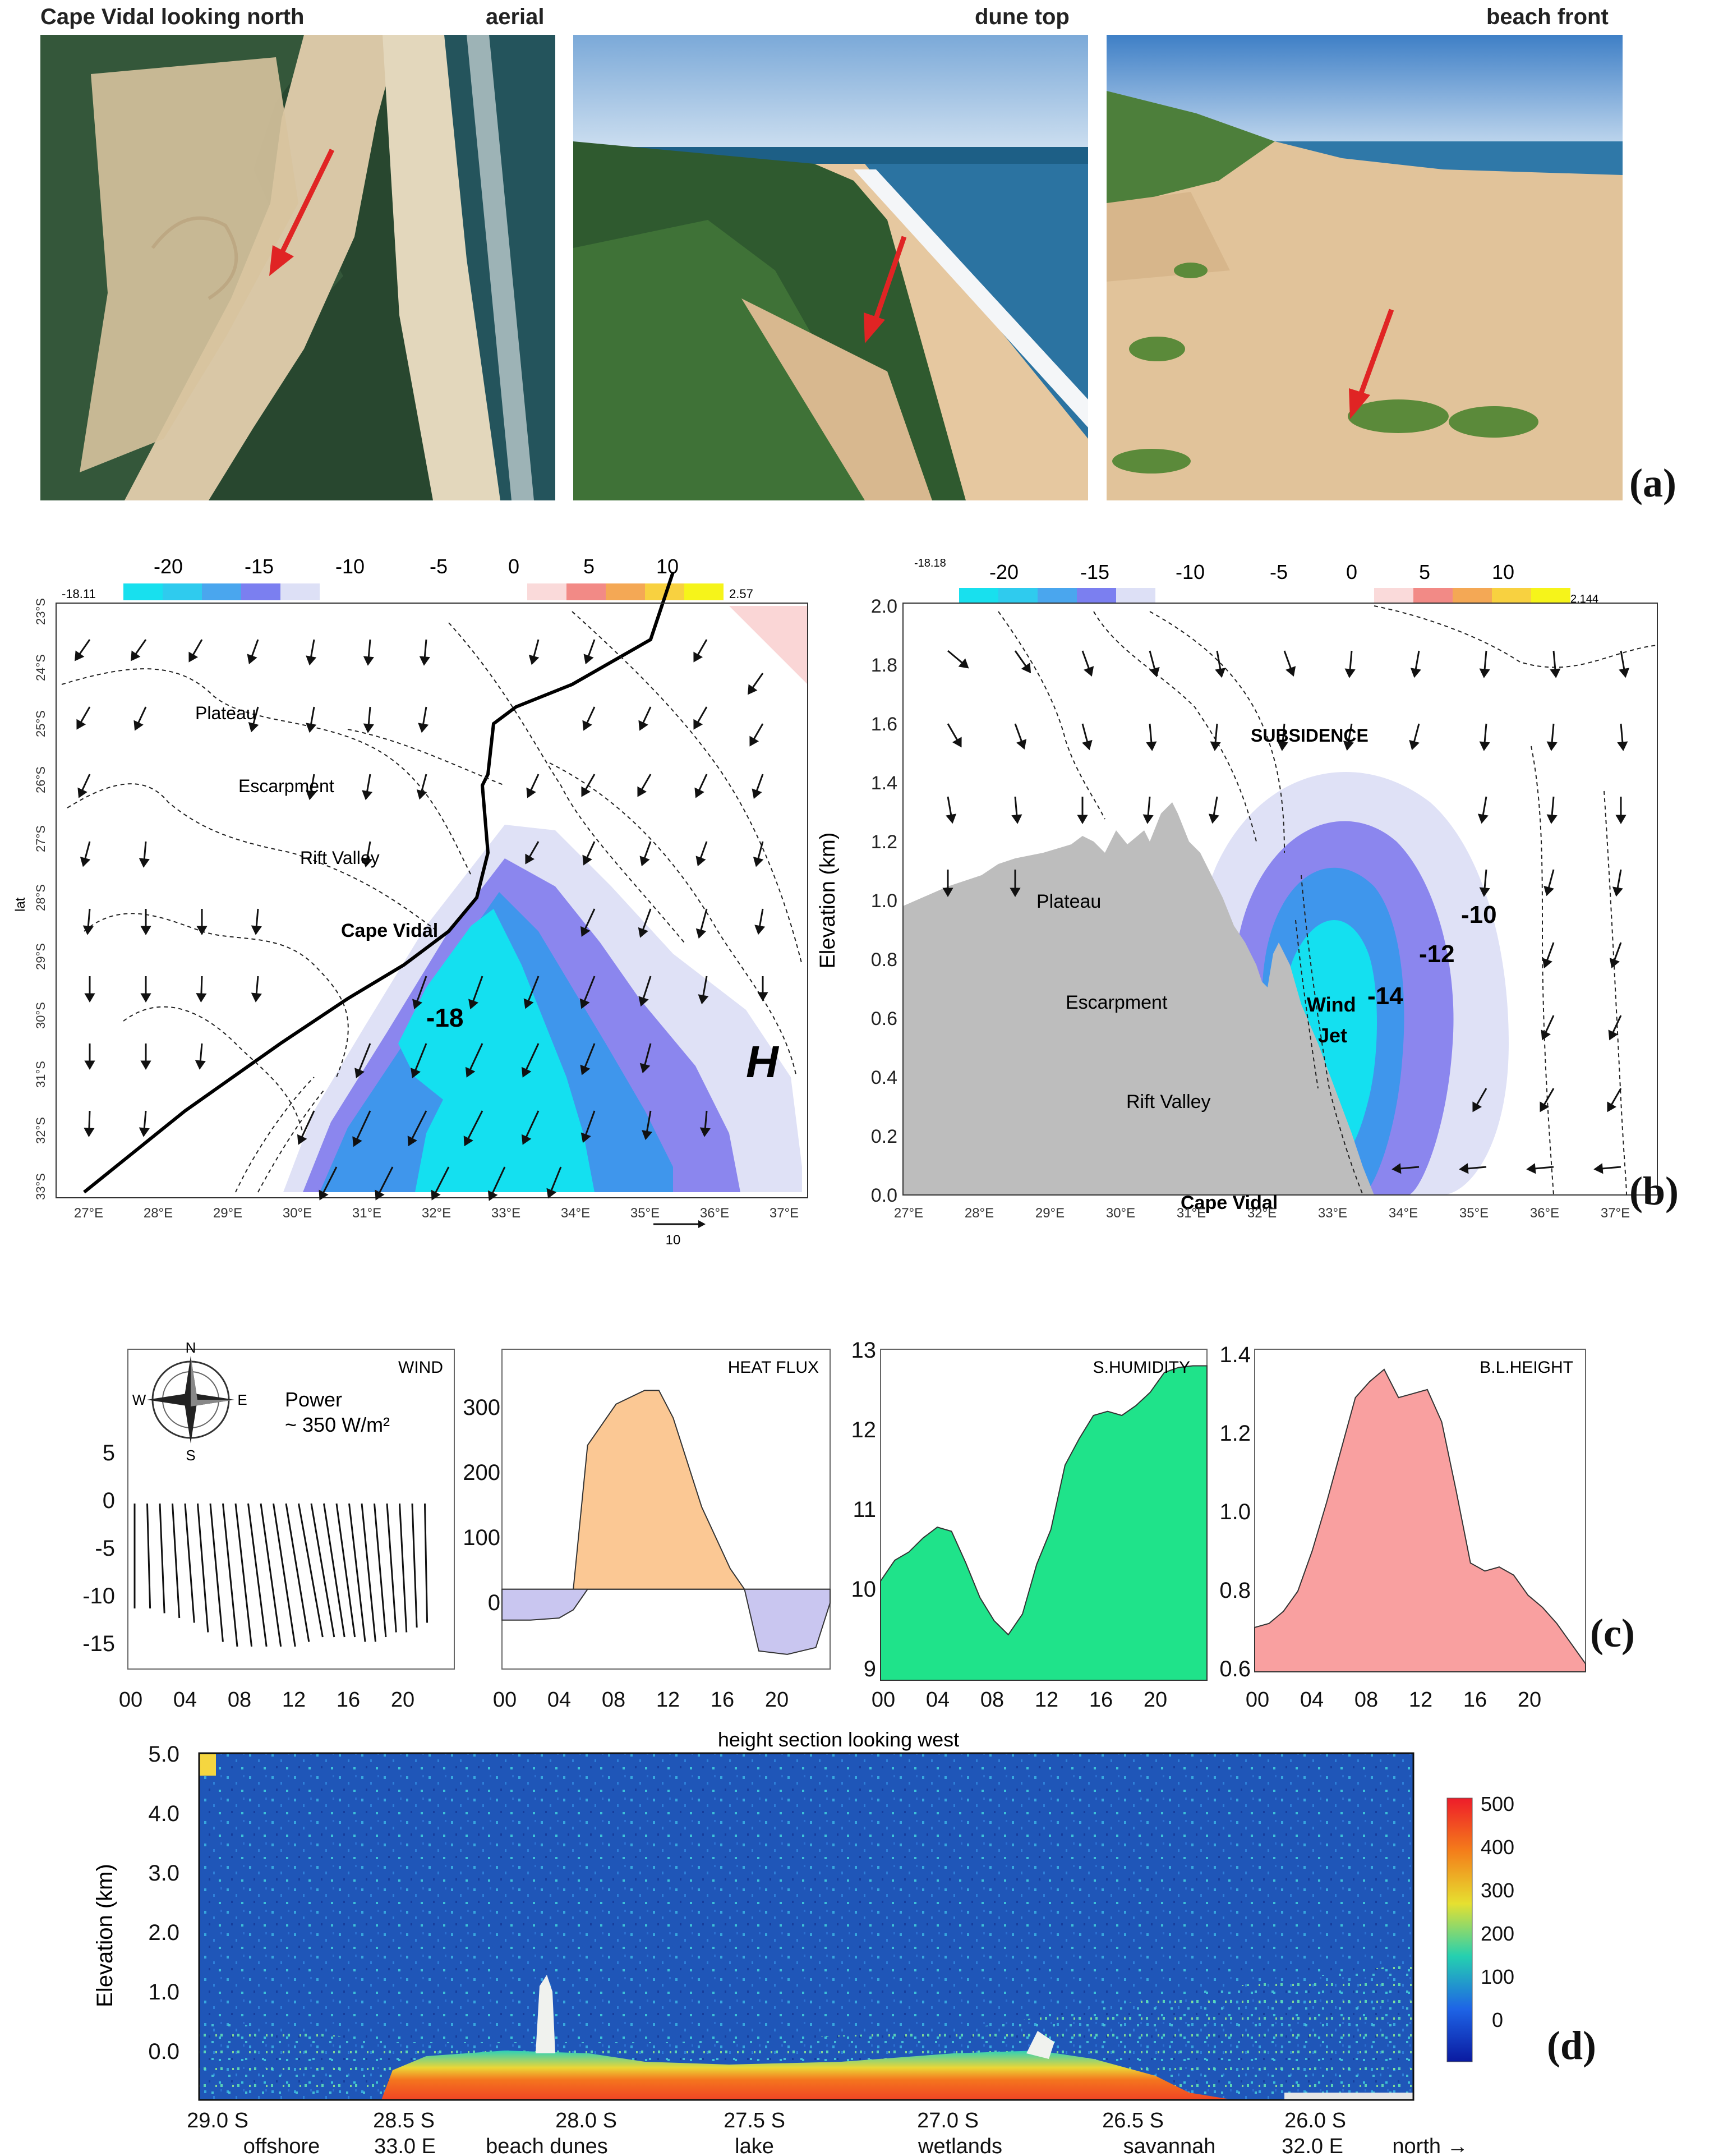  I want to click on dune-top-photo-tag: dune top, so click(1022, 17).